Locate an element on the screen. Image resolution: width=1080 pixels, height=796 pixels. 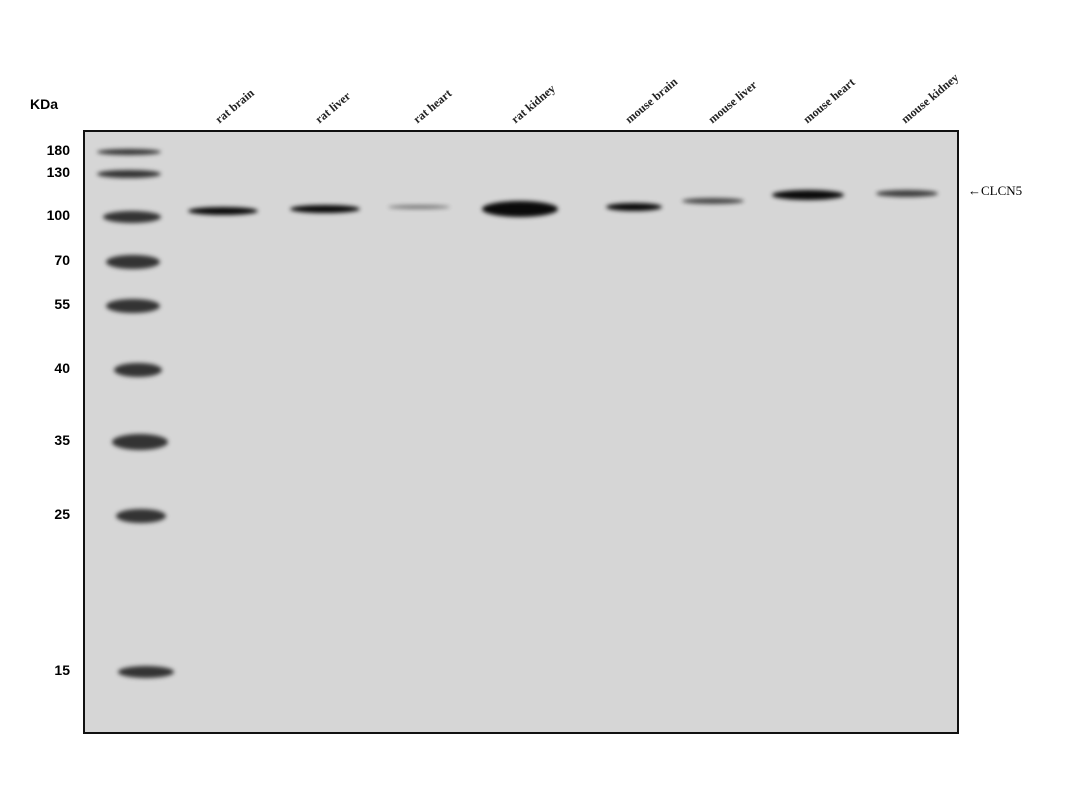
unit-label: KDa is located at coordinates (44, 104).